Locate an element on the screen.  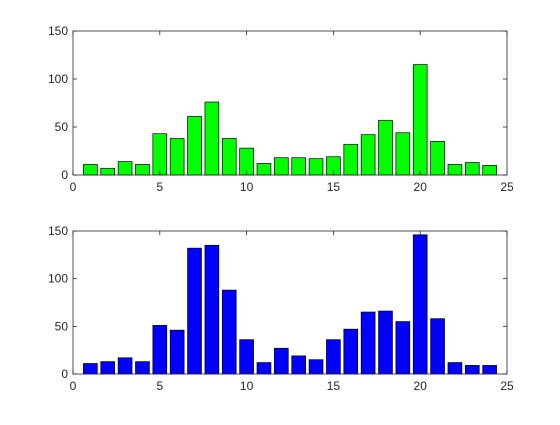
top-ytick-label: 100 is located at coordinates (58, 79).